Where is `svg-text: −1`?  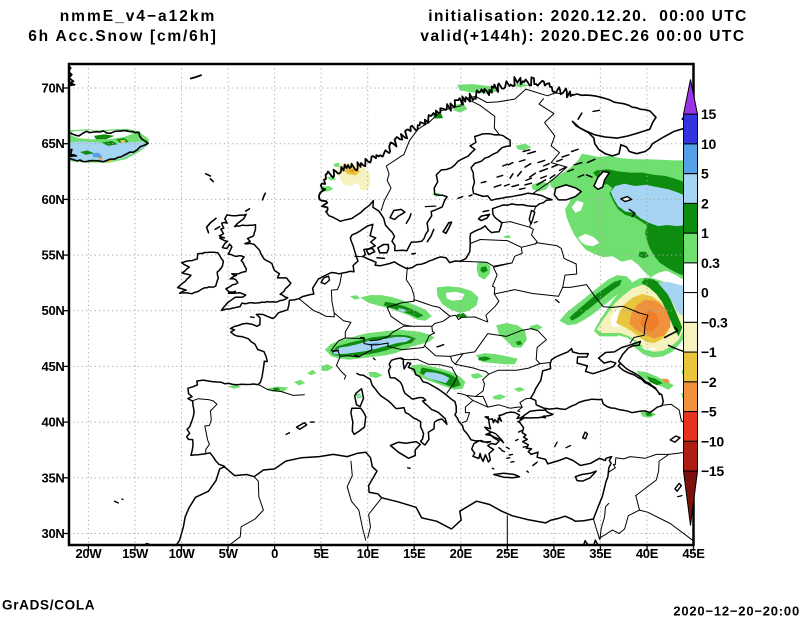 svg-text: −1 is located at coordinates (709, 352).